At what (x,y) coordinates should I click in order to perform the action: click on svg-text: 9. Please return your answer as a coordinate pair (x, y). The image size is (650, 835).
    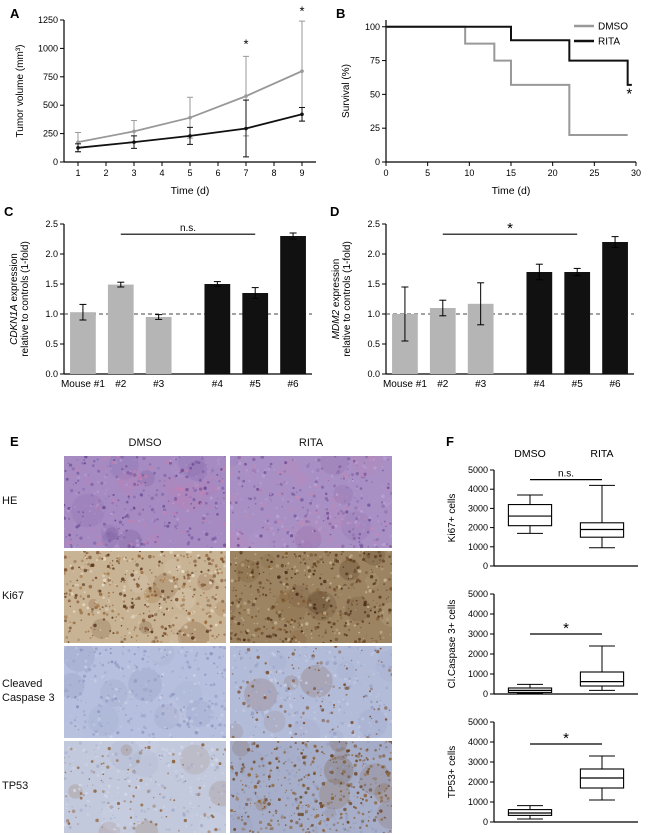
    Looking at the image, I should click on (301, 173).